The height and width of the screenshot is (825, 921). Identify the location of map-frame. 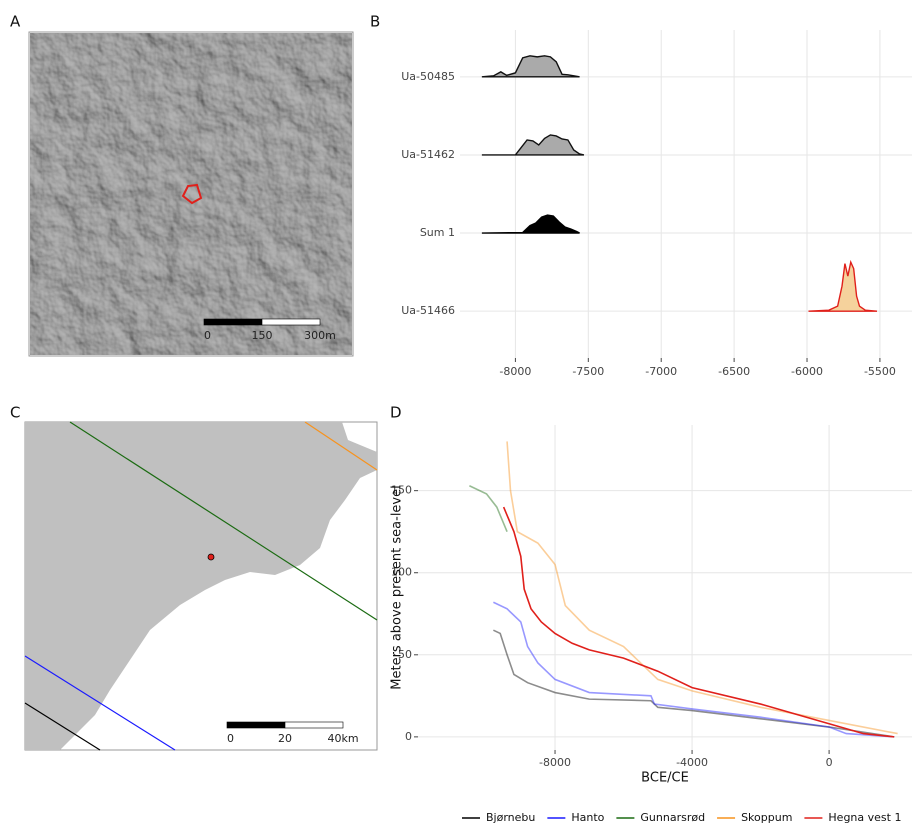
(191, 194).